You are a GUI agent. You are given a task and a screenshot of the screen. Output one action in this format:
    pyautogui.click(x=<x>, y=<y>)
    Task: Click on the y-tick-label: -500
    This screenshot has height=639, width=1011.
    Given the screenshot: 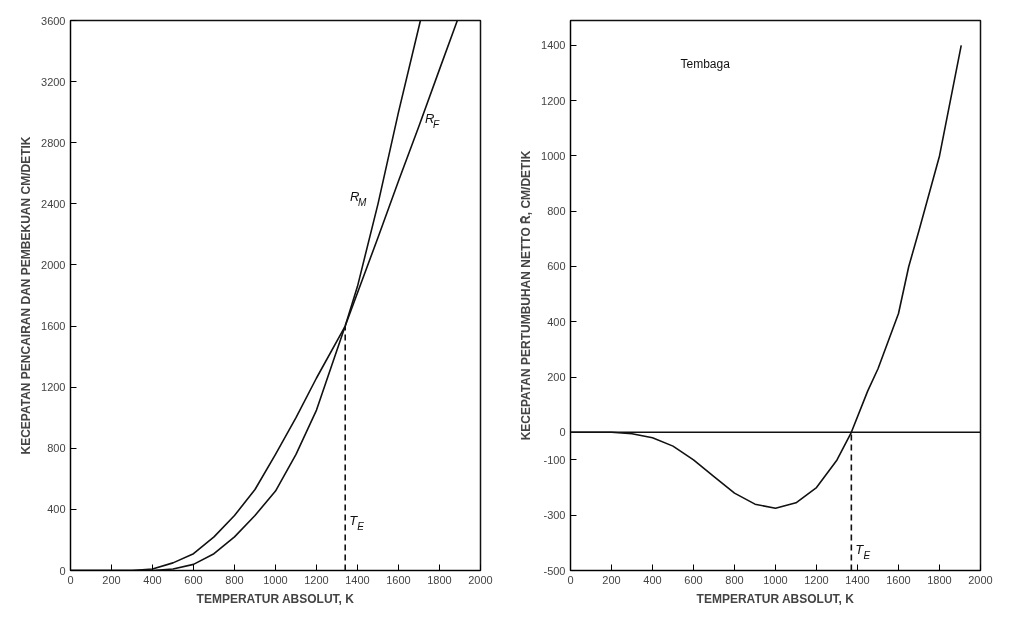 What is the action you would take?
    pyautogui.click(x=554, y=570)
    